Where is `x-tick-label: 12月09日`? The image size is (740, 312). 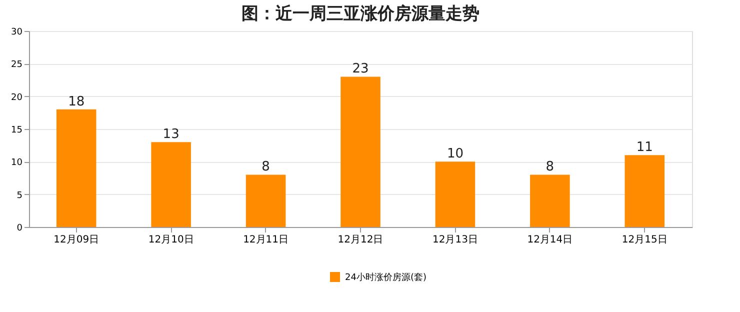
x-tick-label: 12月09日 is located at coordinates (77, 240).